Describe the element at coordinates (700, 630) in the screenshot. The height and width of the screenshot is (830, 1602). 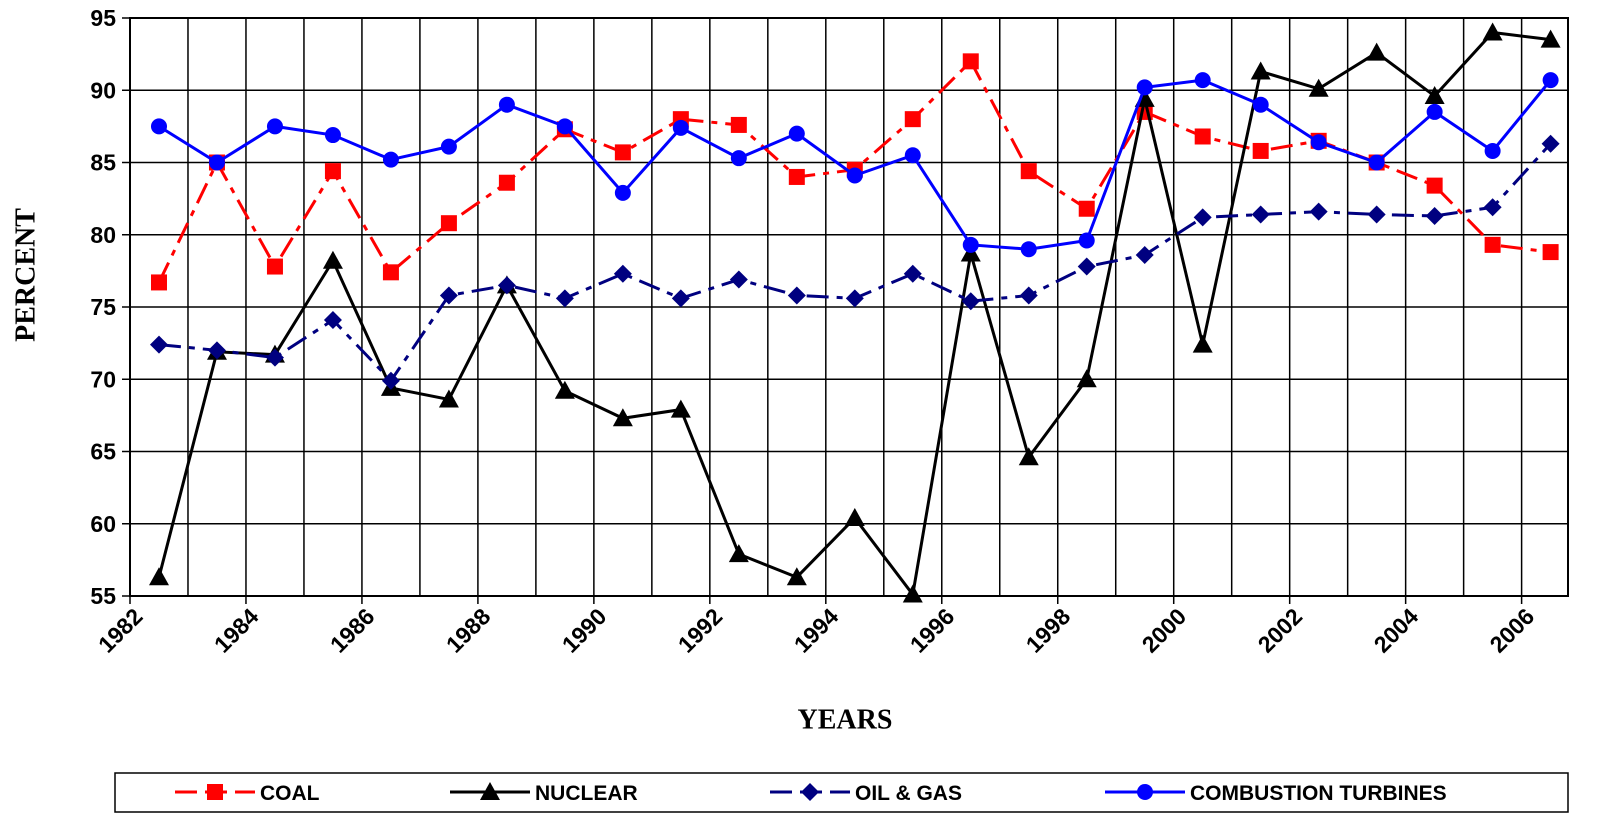
I see `x-tick-label: 1992` at that location.